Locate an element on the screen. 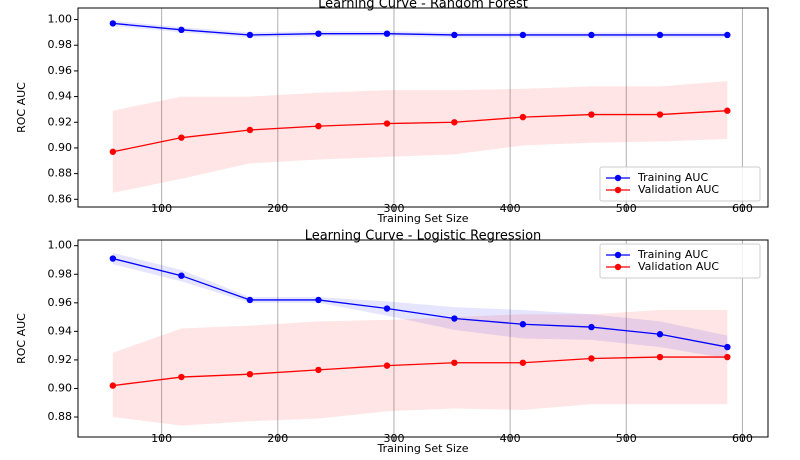 The width and height of the screenshot is (800, 460). confidence-band is located at coordinates (420, 29).